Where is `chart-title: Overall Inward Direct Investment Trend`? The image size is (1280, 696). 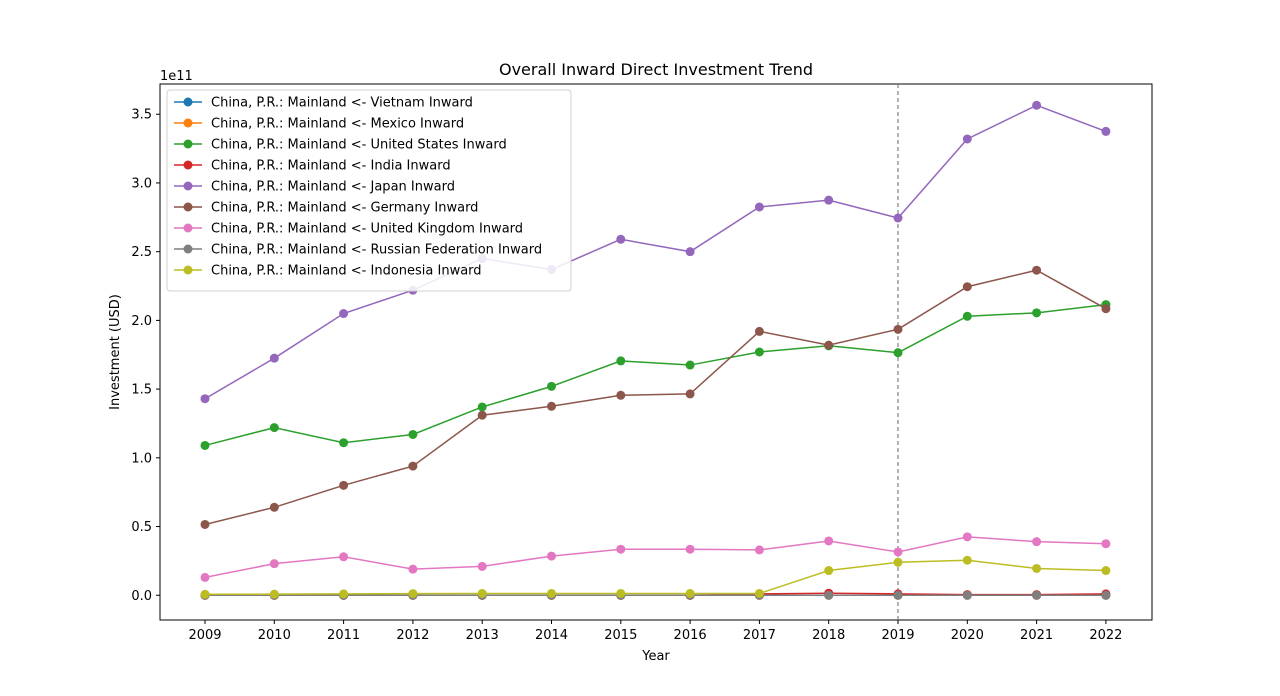
chart-title: Overall Inward Direct Investment Trend is located at coordinates (656, 69).